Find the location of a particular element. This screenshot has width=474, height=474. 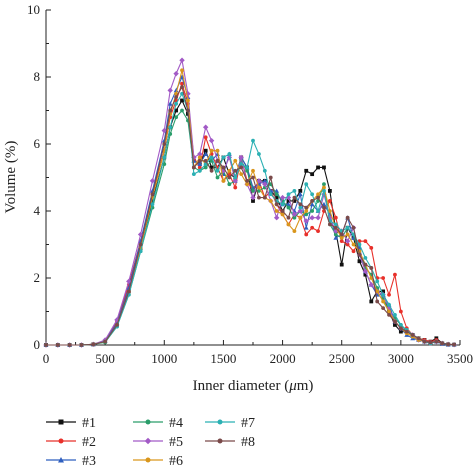

y-tick-label: 4 is located at coordinates (37, 210).